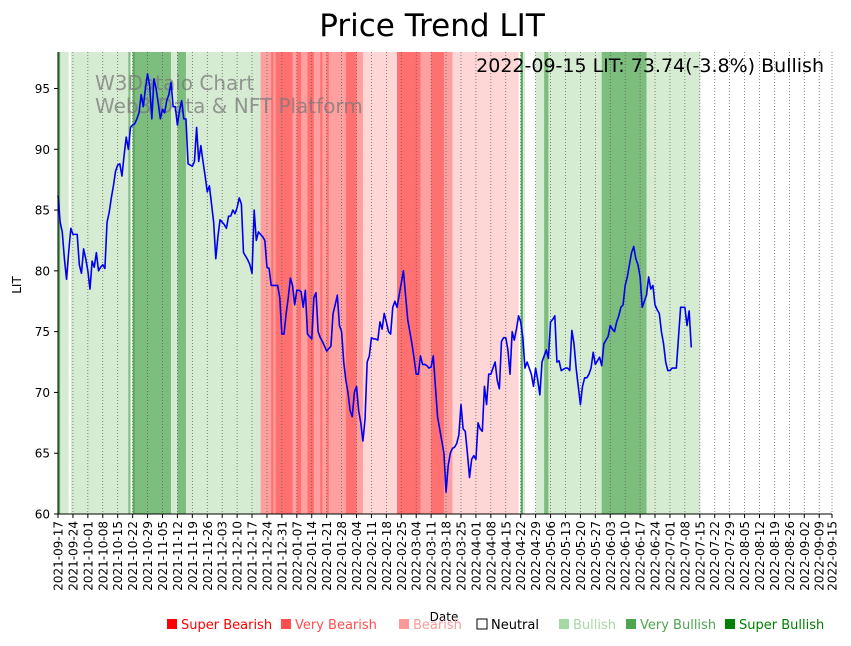 The image size is (851, 646). What do you see at coordinates (193, 556) in the screenshot?
I see `x-tick-label: 2021-11-19` at bounding box center [193, 556].